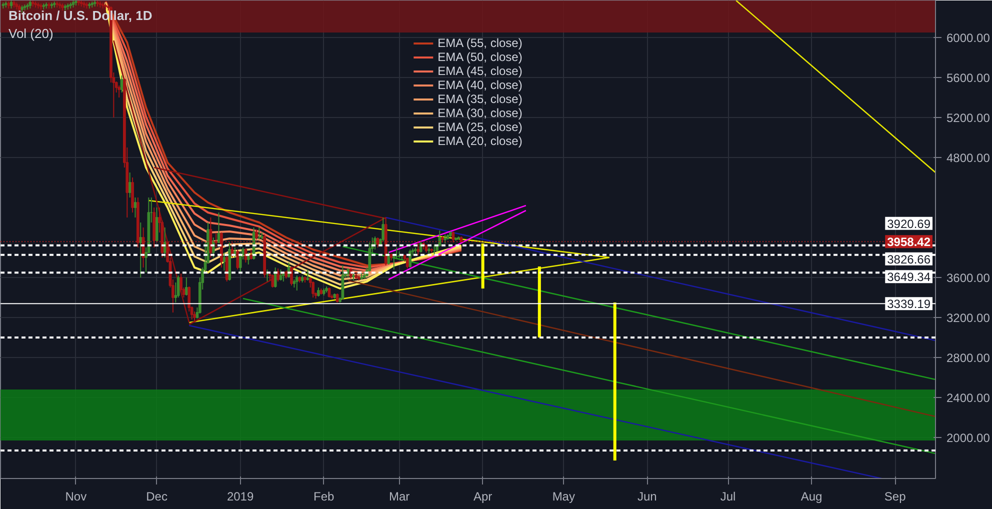  Describe the element at coordinates (968, 278) in the screenshot. I see `y-tick-label: 3600.00` at that location.